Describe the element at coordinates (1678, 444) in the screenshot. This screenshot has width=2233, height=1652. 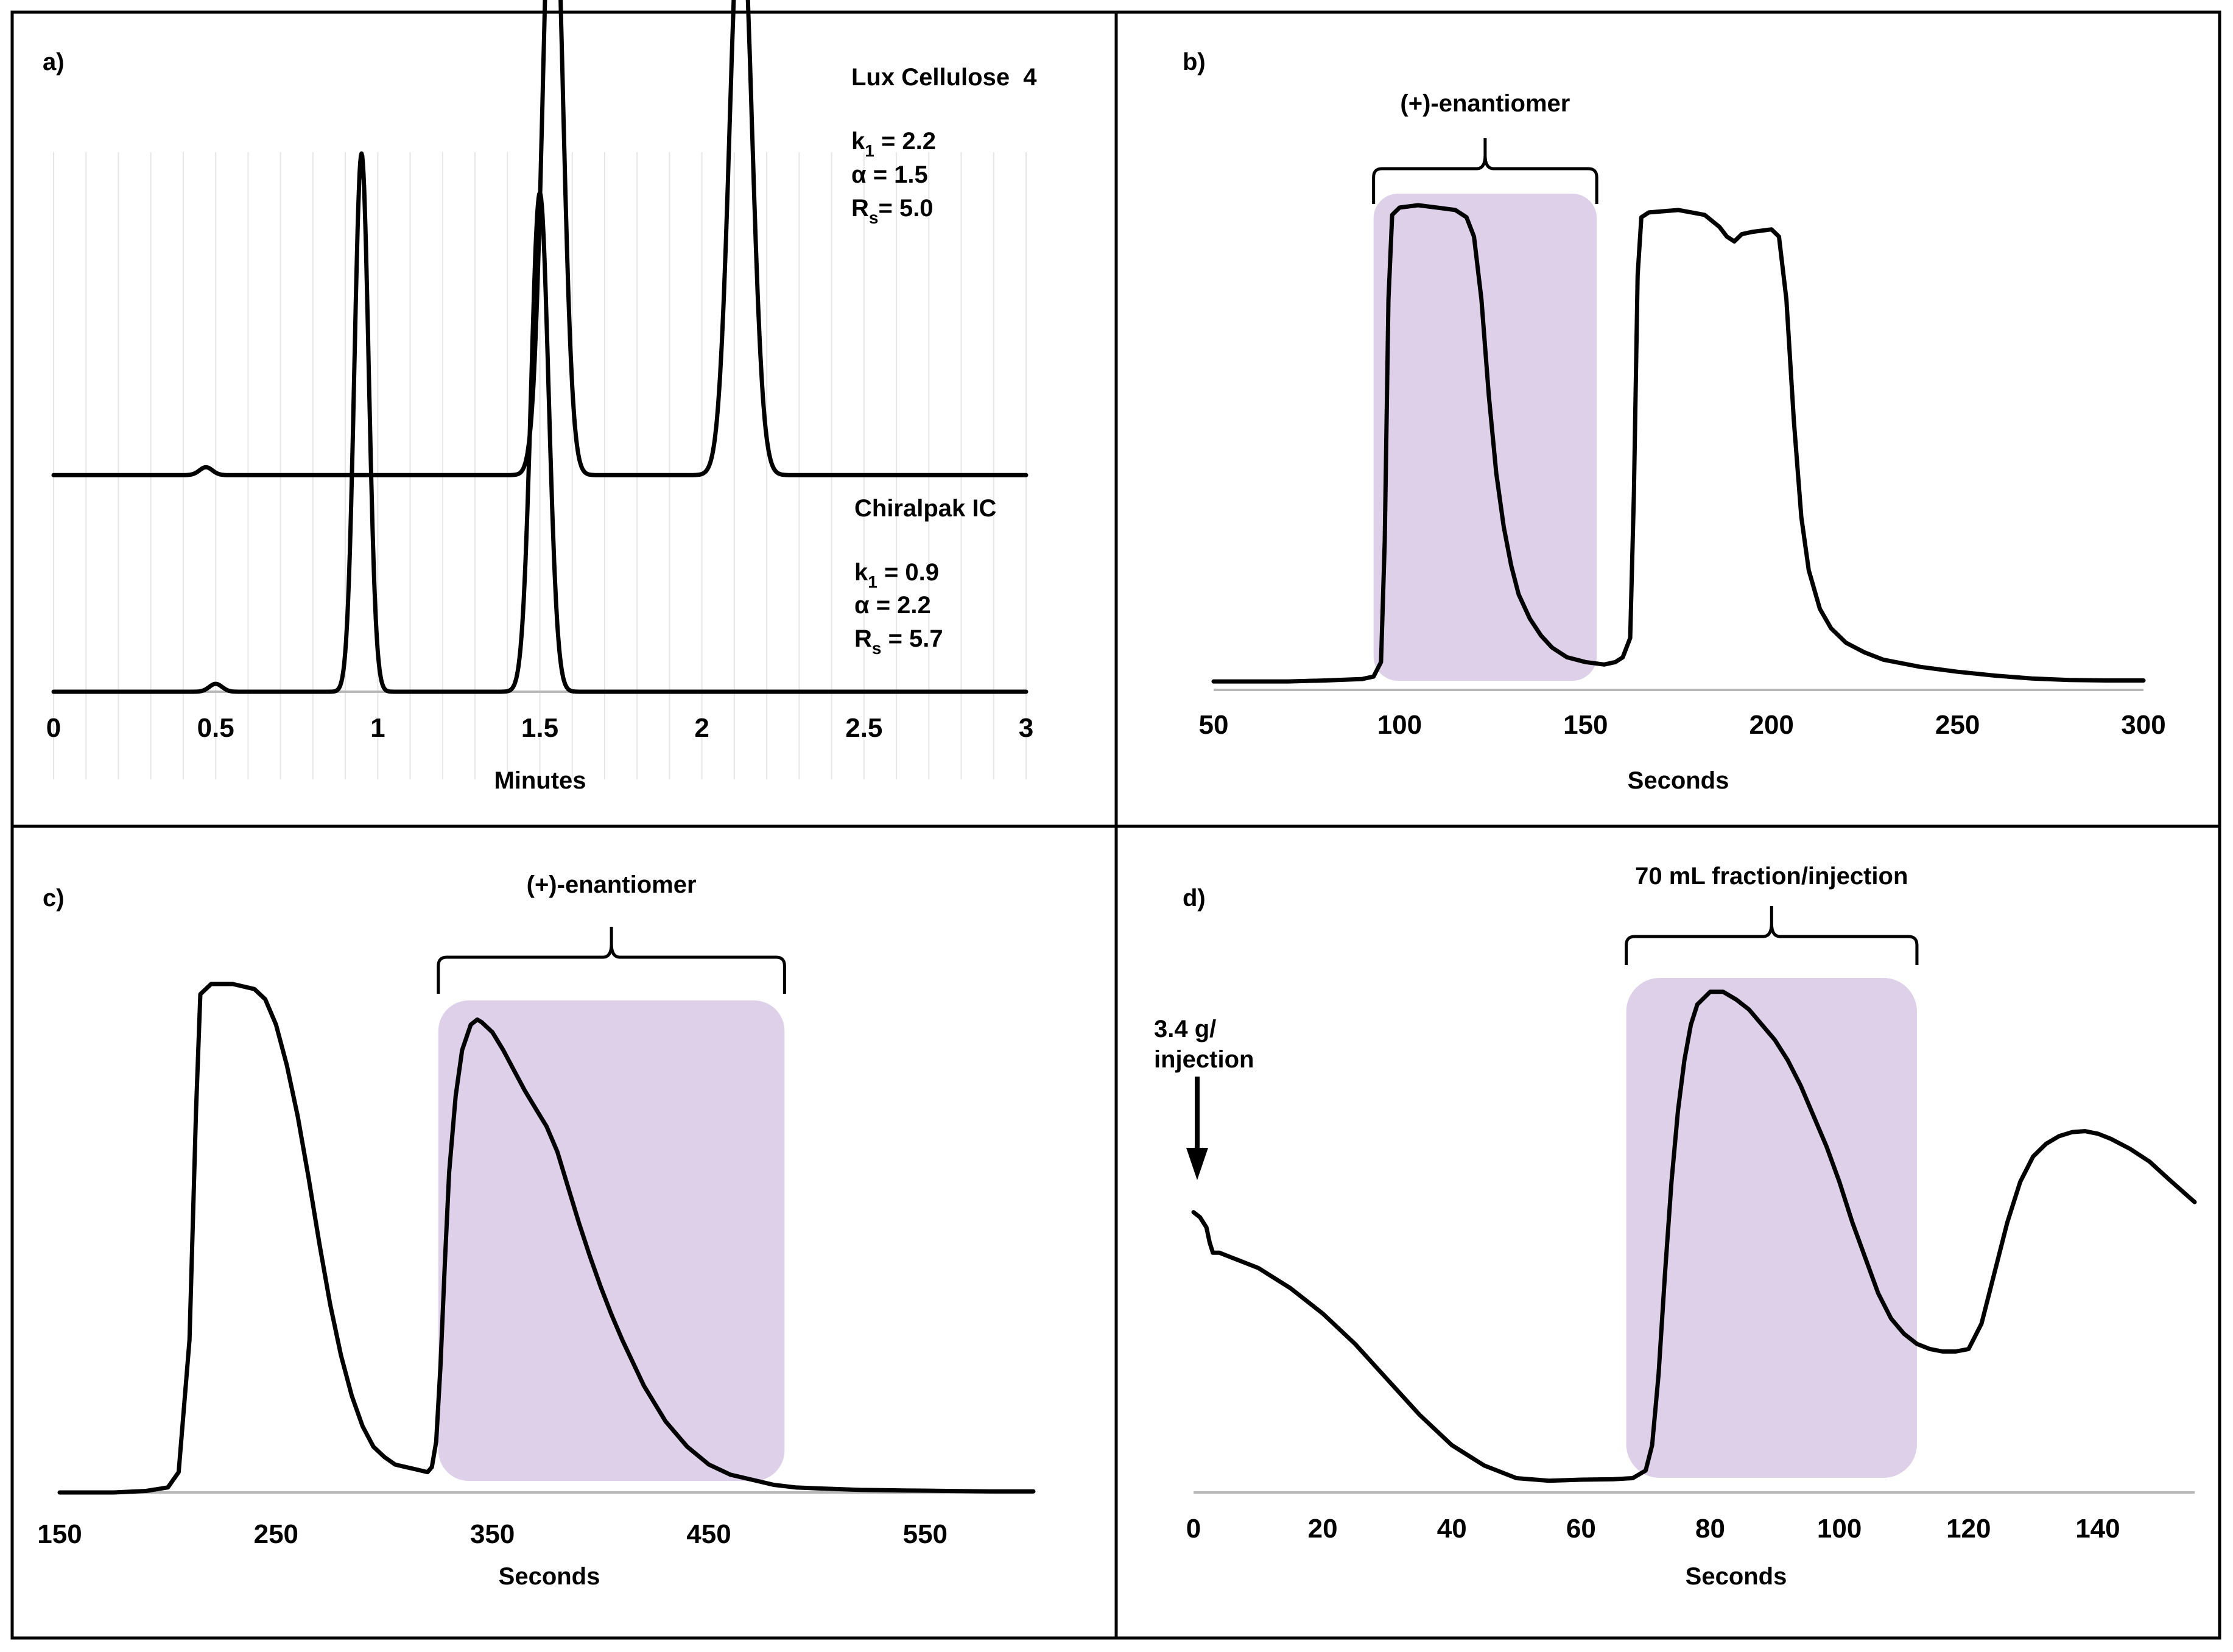
I see `panel-b-trace` at that location.